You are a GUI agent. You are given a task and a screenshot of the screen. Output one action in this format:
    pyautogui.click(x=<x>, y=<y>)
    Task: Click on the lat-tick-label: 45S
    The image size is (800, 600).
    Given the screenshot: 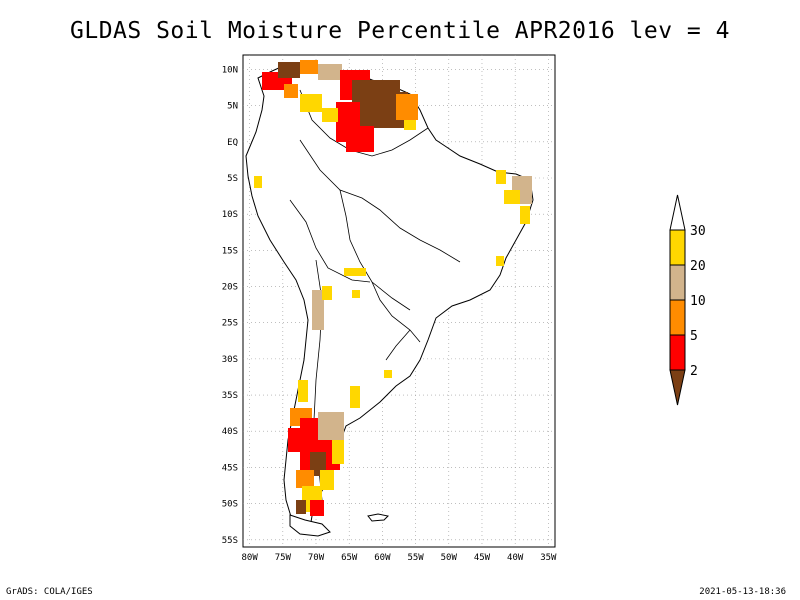 What is the action you would take?
    pyautogui.click(x=230, y=468)
    